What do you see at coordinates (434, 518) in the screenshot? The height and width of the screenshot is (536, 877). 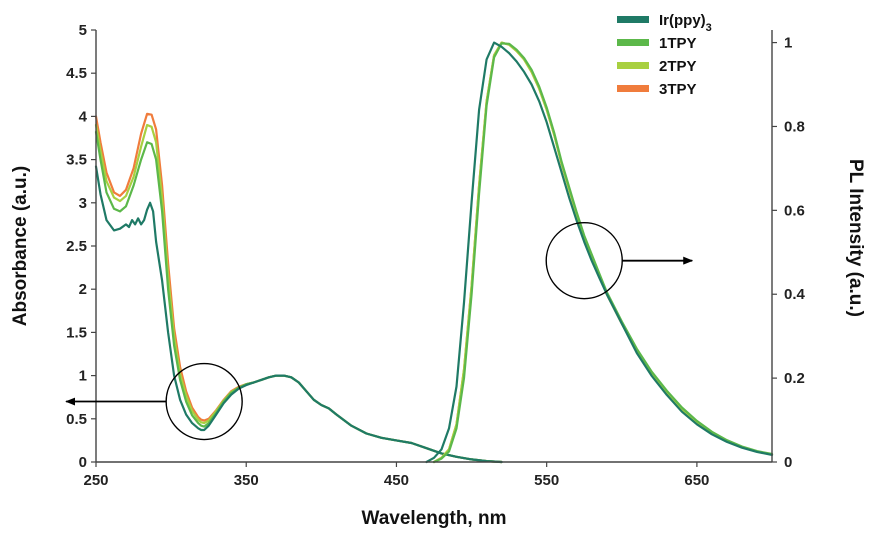 I see `x-axis-title: Wavelength, nm` at bounding box center [434, 518].